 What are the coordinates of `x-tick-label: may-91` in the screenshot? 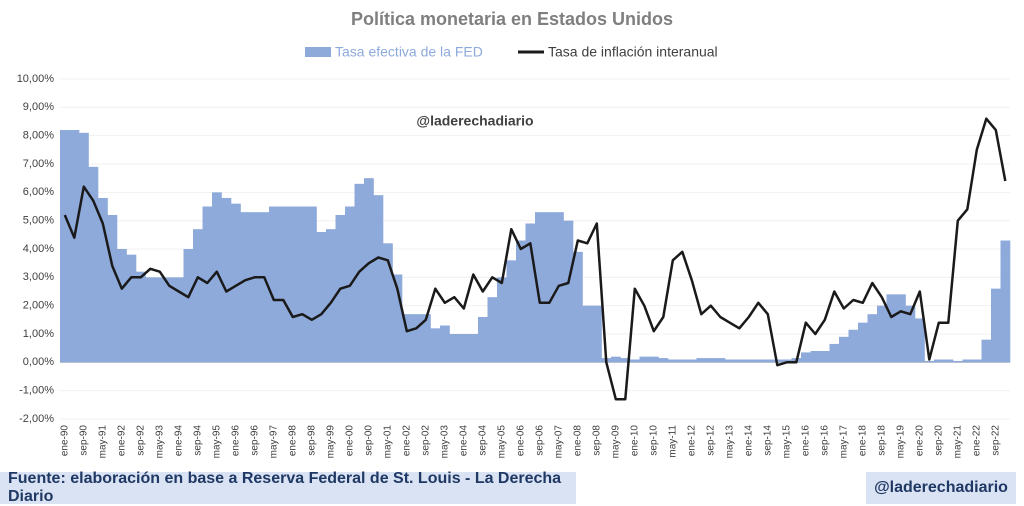 It's located at (102, 442).